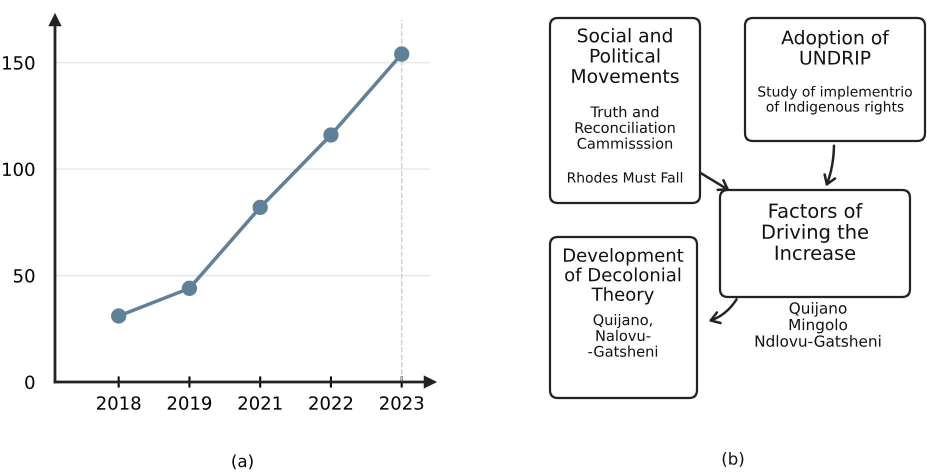 The width and height of the screenshot is (927, 475). What do you see at coordinates (18, 169) in the screenshot?
I see `y-tick-label: 100` at bounding box center [18, 169].